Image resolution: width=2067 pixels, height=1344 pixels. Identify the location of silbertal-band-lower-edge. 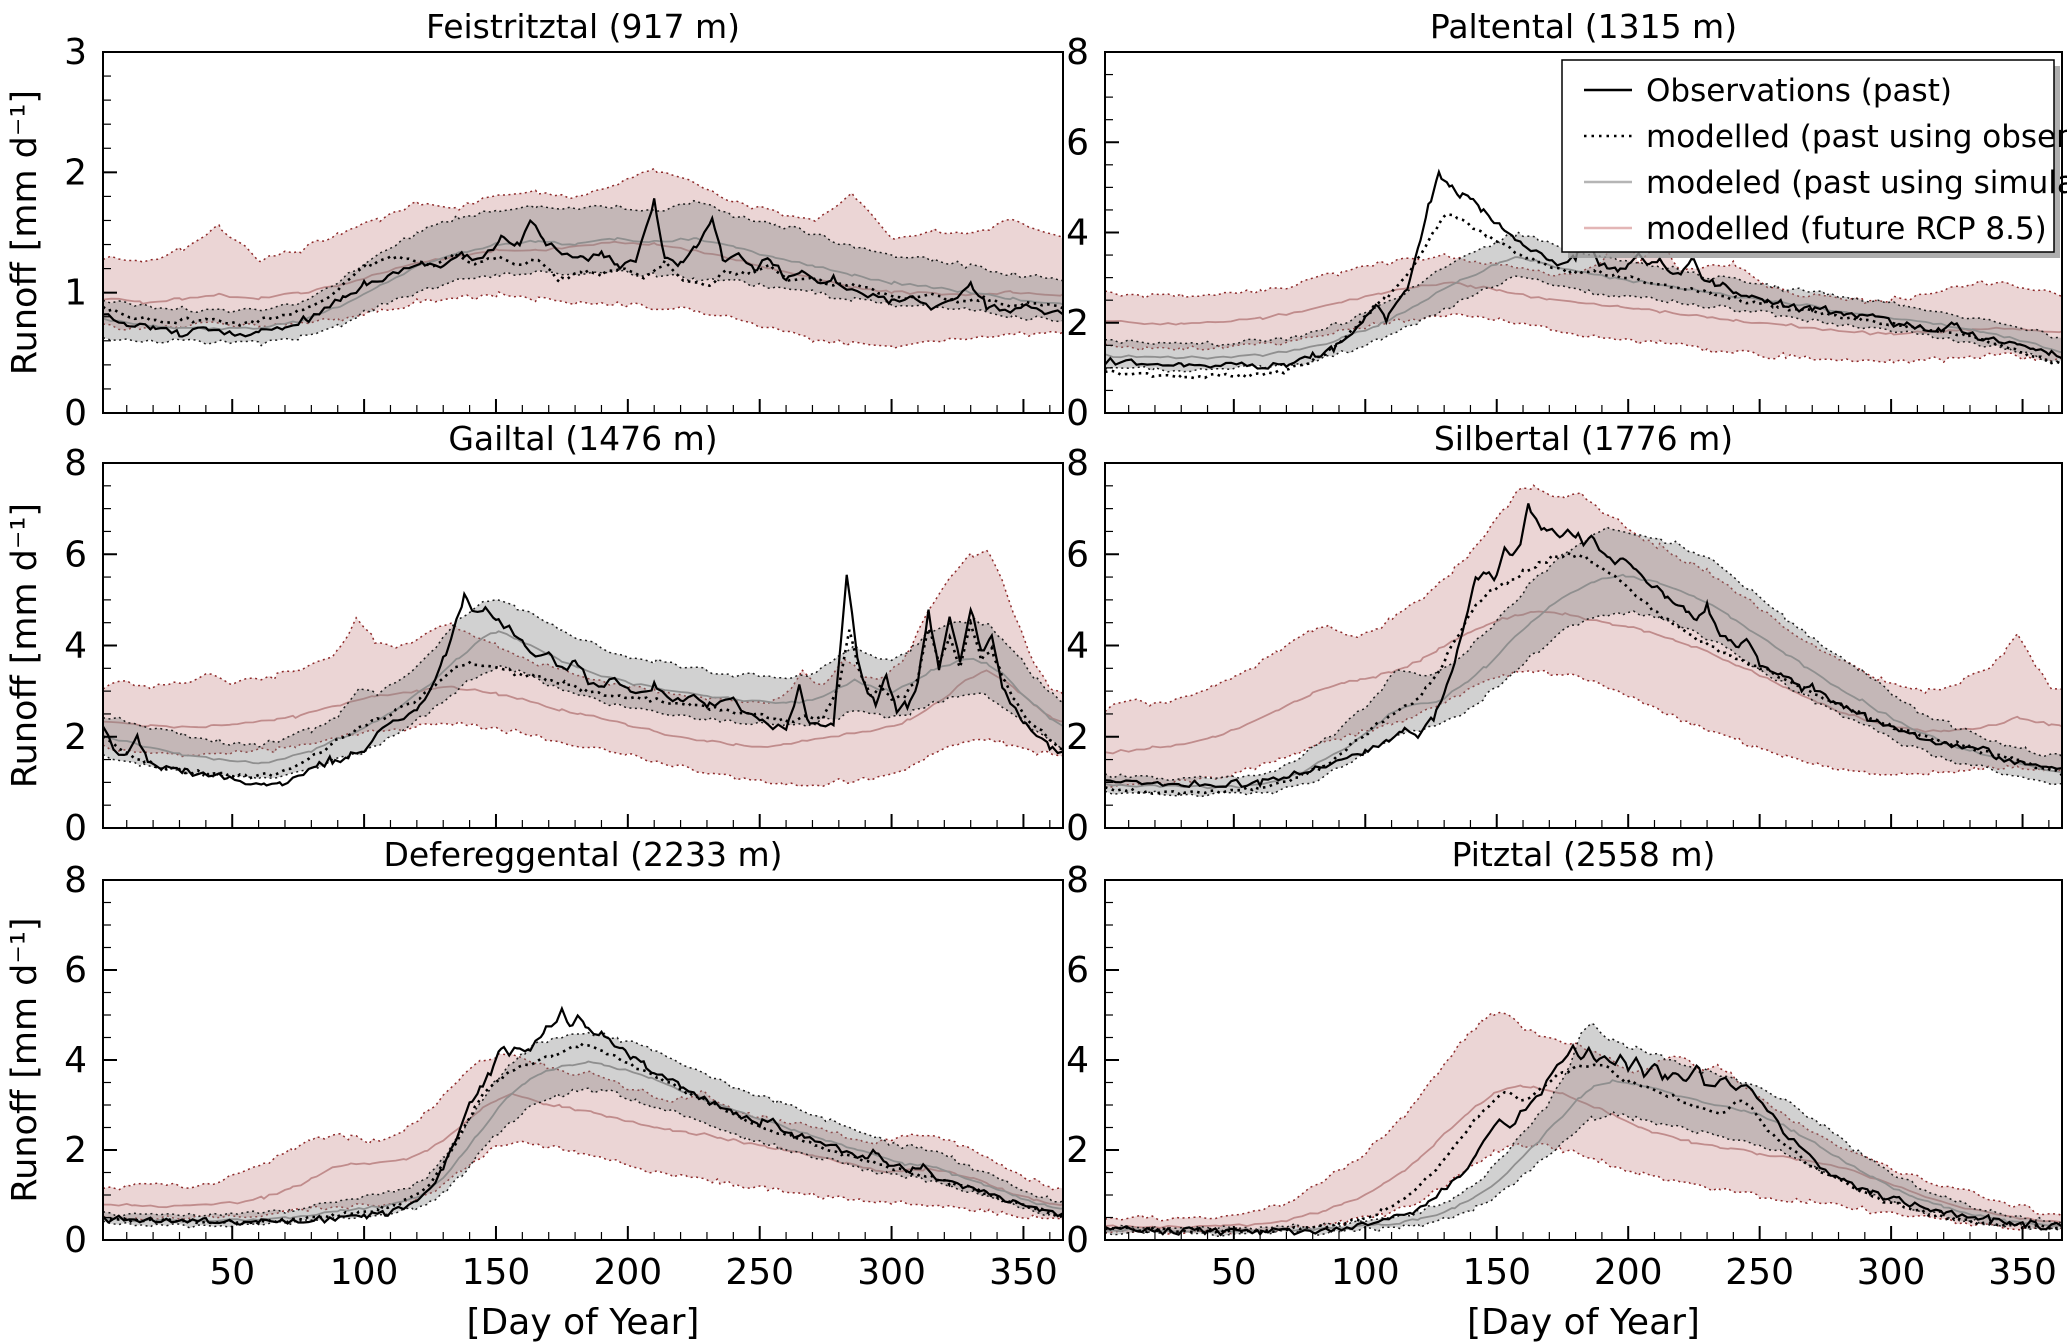
(1583, 729).